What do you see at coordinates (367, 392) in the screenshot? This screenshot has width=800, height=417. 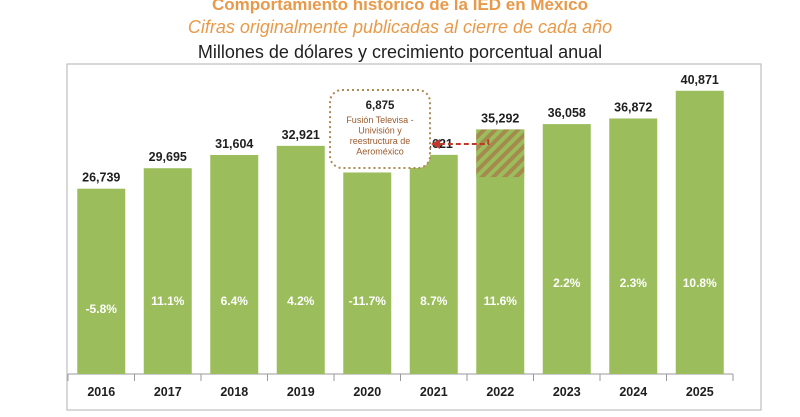 I see `x-tick-label-2020: 2020` at bounding box center [367, 392].